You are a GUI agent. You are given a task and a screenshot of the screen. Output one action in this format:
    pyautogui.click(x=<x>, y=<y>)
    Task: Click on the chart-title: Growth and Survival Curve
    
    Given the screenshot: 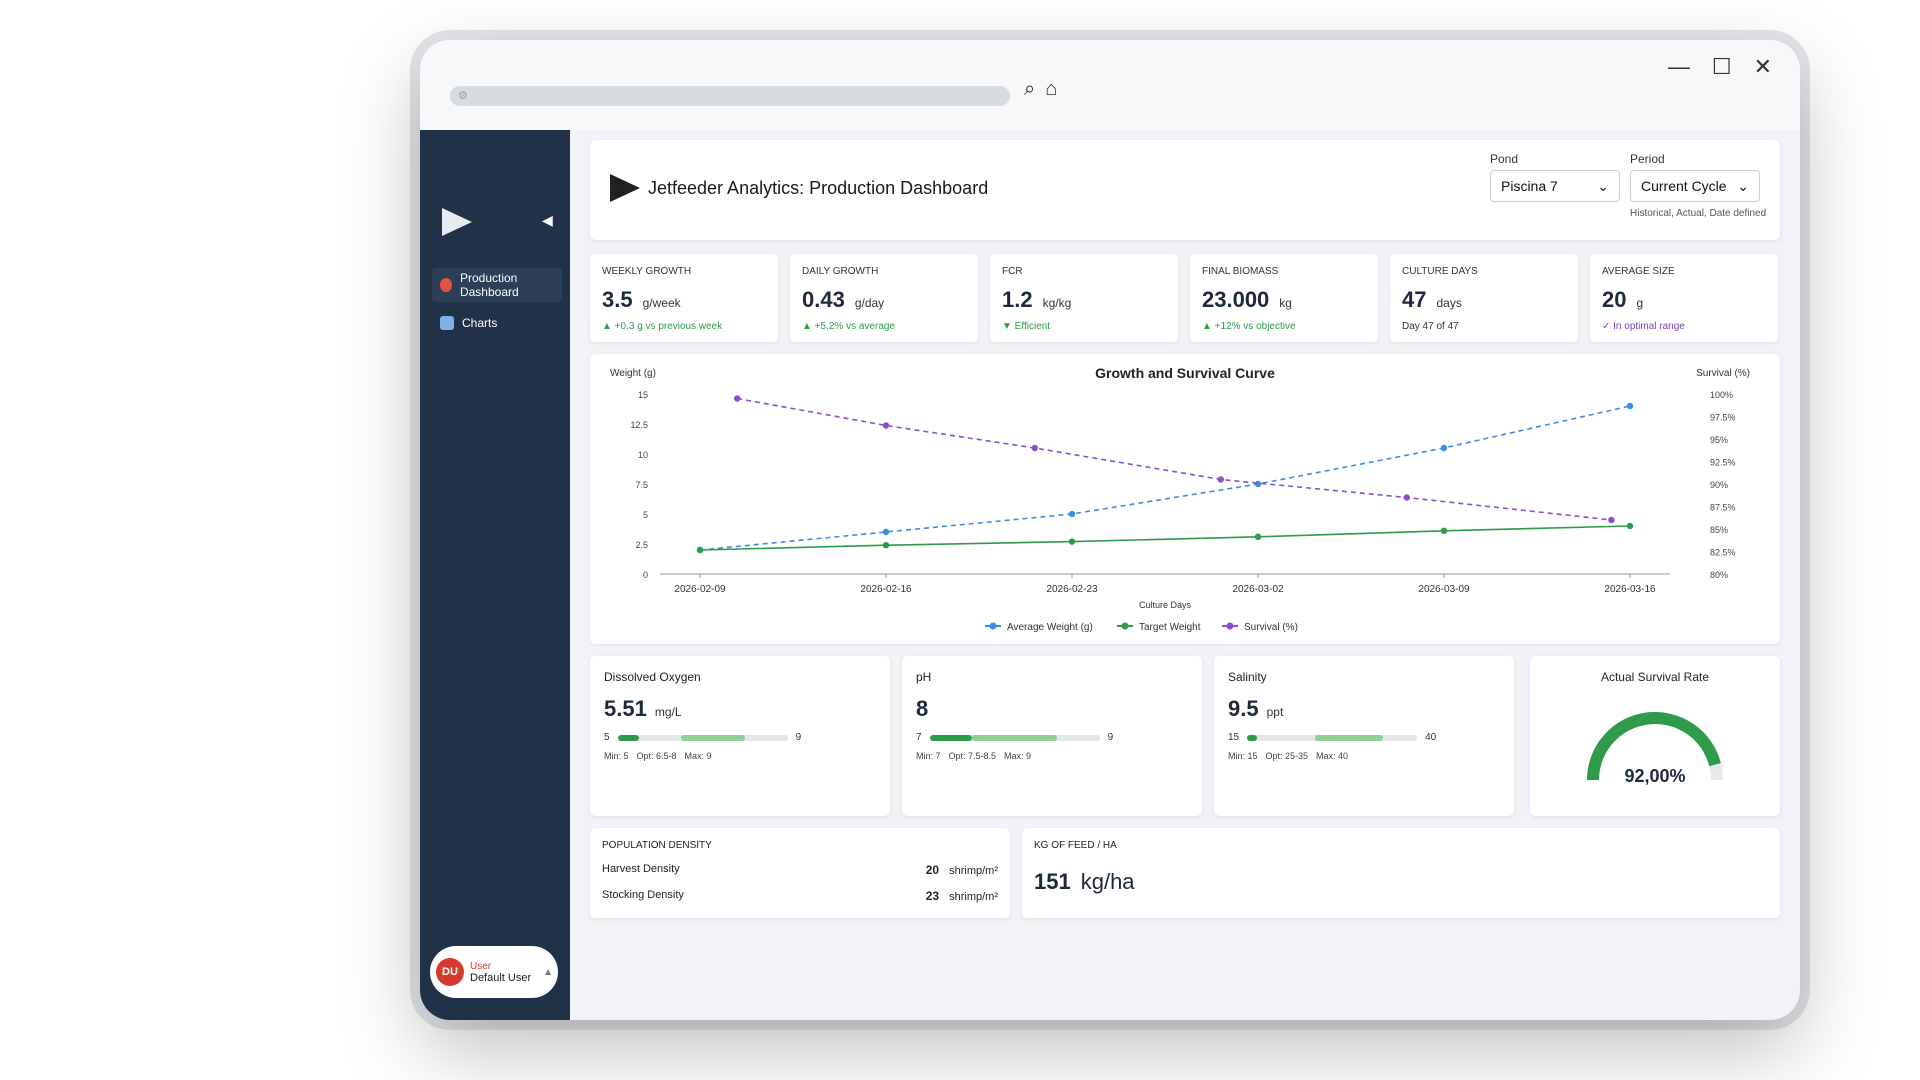 What is the action you would take?
    pyautogui.click(x=1185, y=373)
    